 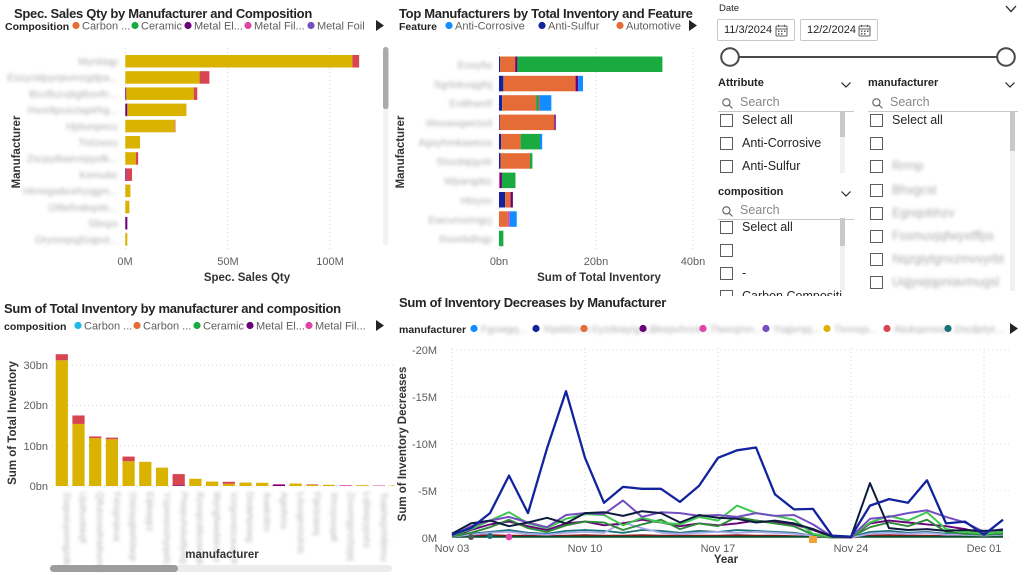 I want to click on svg-text: Aoeknltm, so click(x=266, y=512).